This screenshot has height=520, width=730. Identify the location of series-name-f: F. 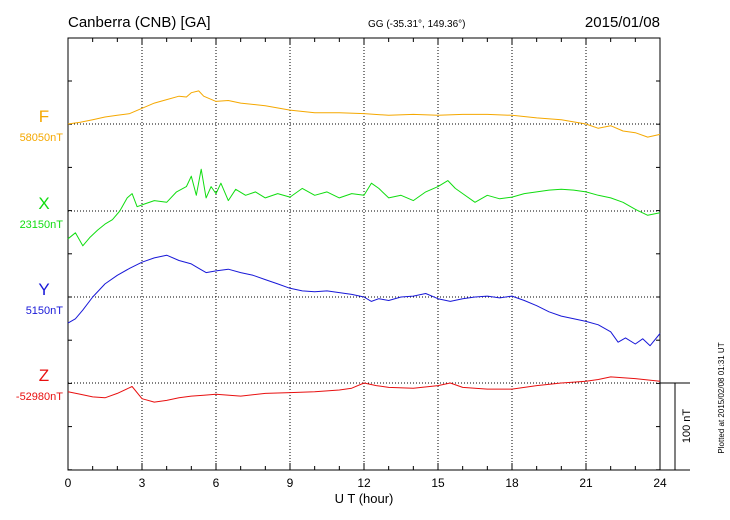
(44, 116).